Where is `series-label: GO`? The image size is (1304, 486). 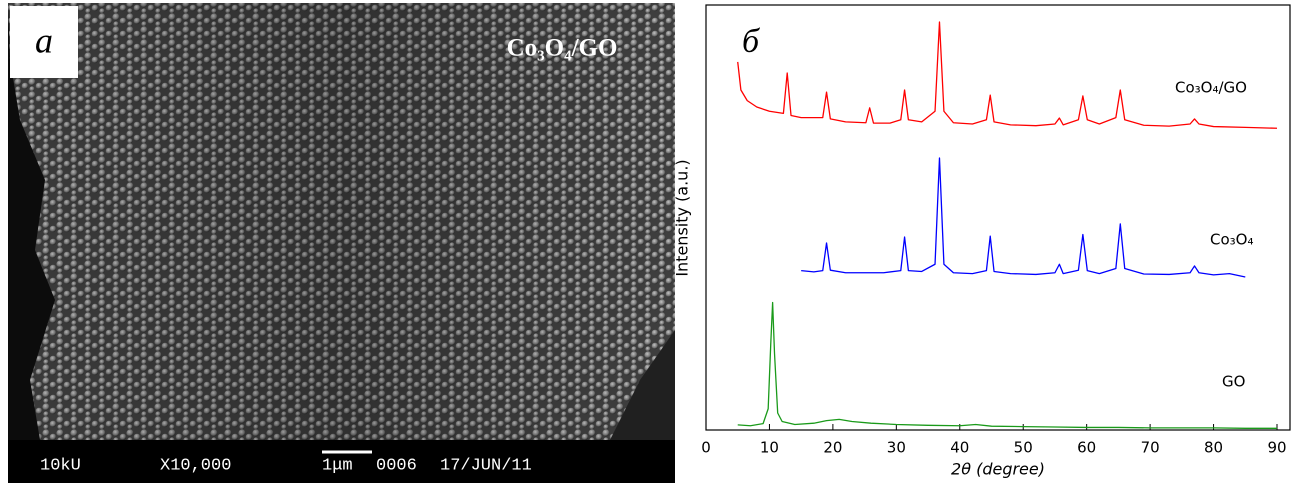
series-label: GO is located at coordinates (1233, 382).